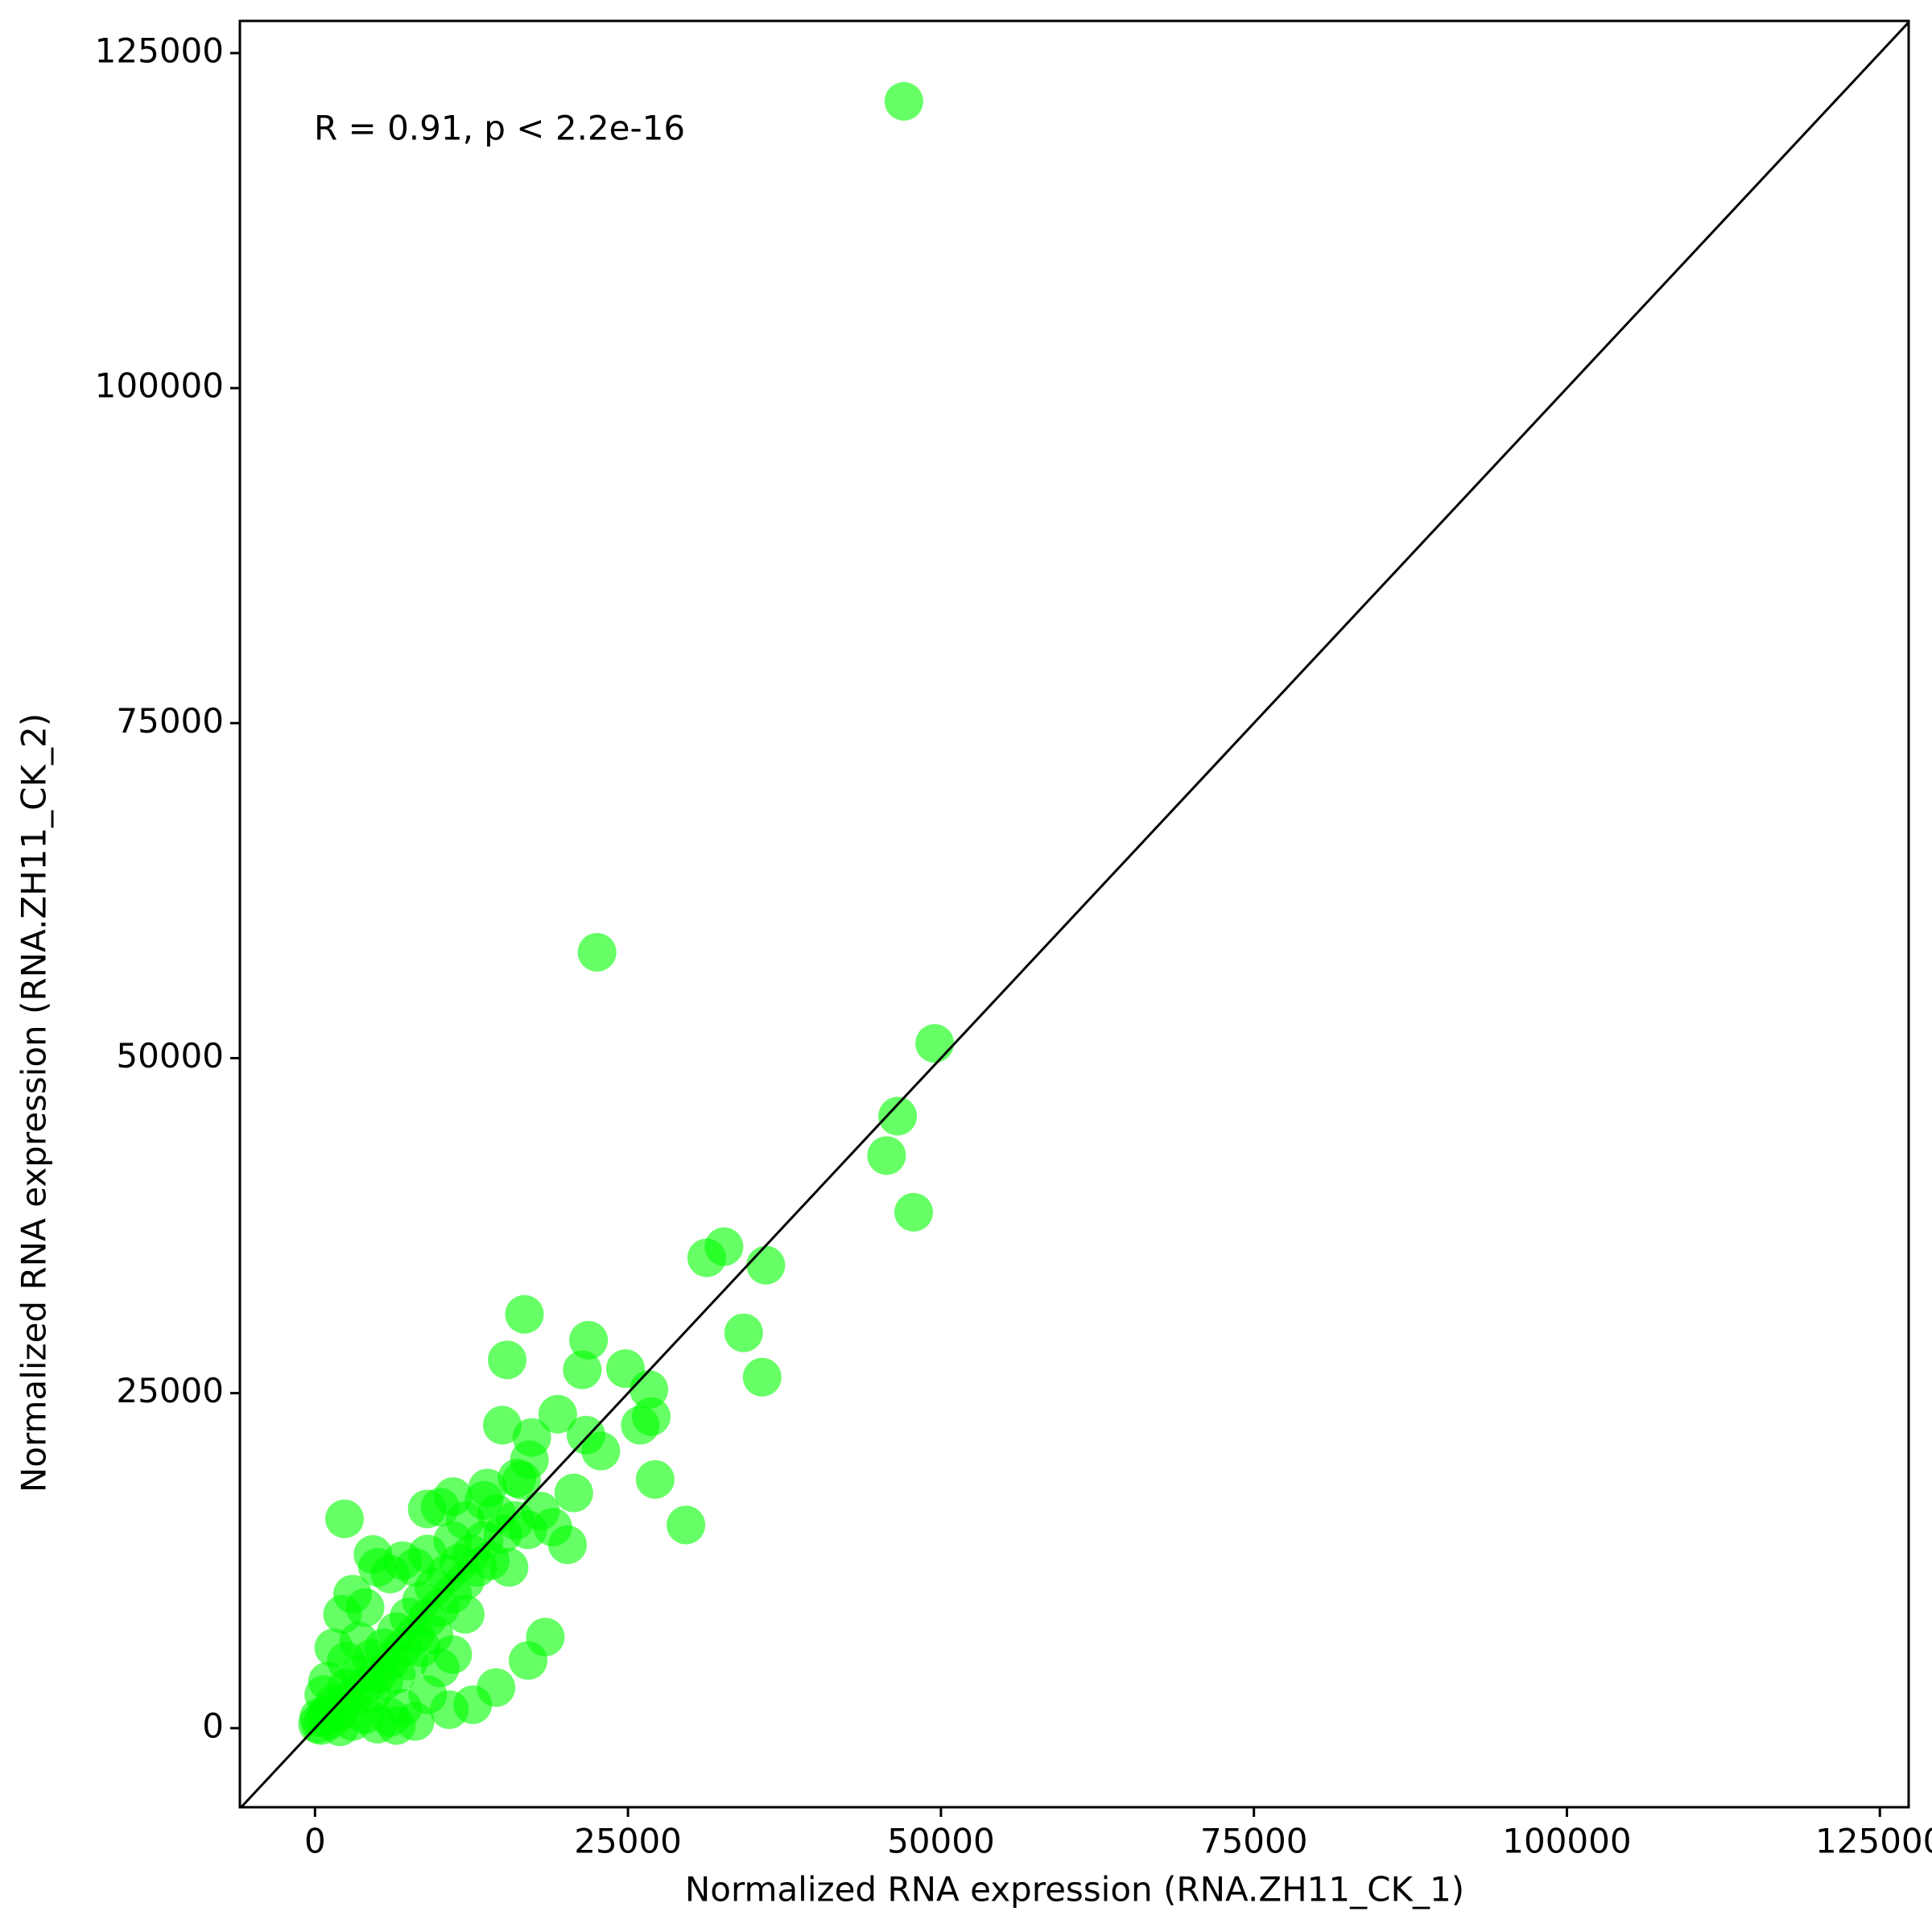 The height and width of the screenshot is (1932, 1932). Describe the element at coordinates (213, 1725) in the screenshot. I see `y-tick-label: 0` at that location.